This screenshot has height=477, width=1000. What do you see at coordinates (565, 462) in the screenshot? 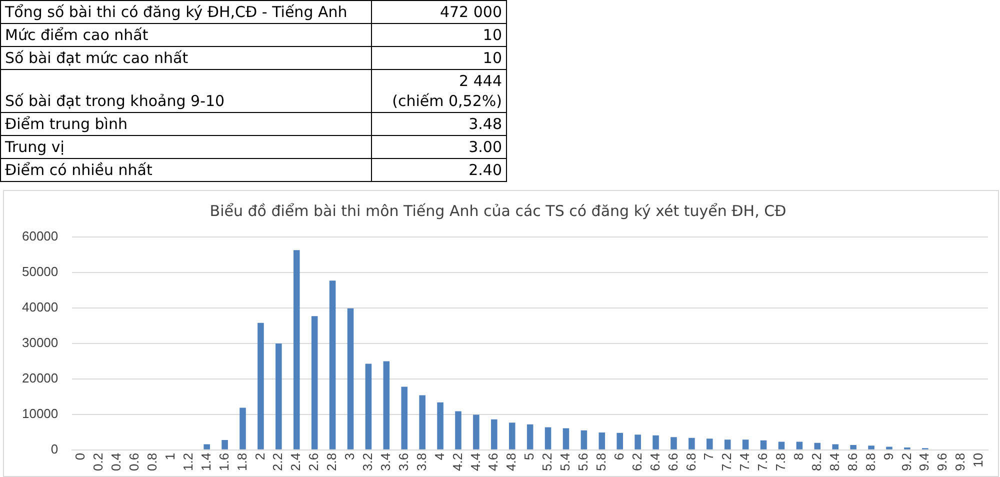
I see `x-tick-label: 5.4` at bounding box center [565, 462].